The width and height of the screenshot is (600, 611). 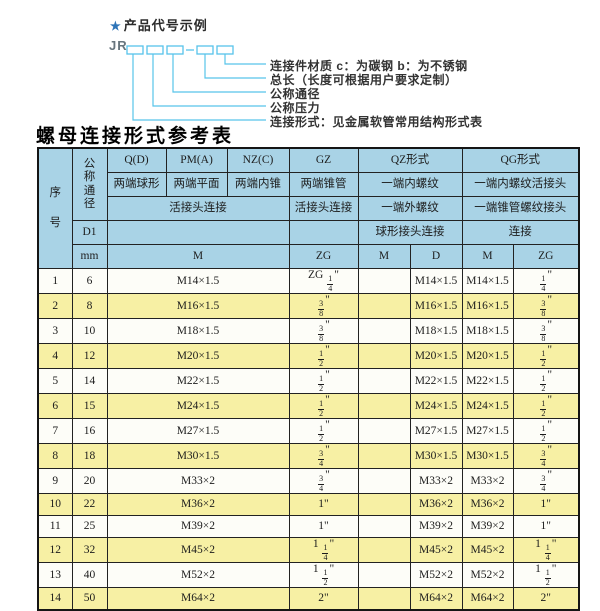 I want to click on code-label-length: 总长（长度可根据用户要求定制）, so click(x=364, y=80).